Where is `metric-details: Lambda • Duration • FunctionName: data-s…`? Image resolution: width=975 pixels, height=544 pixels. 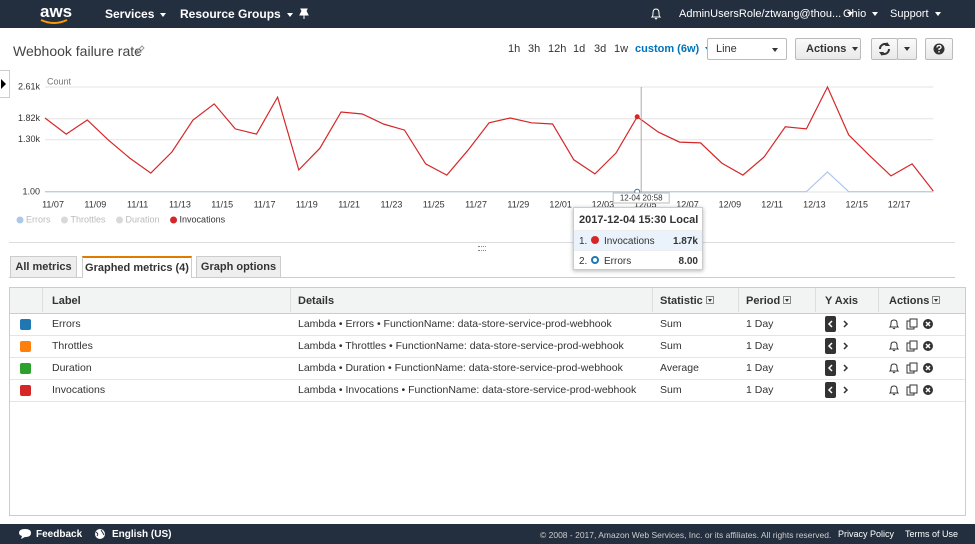 metric-details: Lambda • Duration • FunctionName: data-s… is located at coordinates (460, 368).